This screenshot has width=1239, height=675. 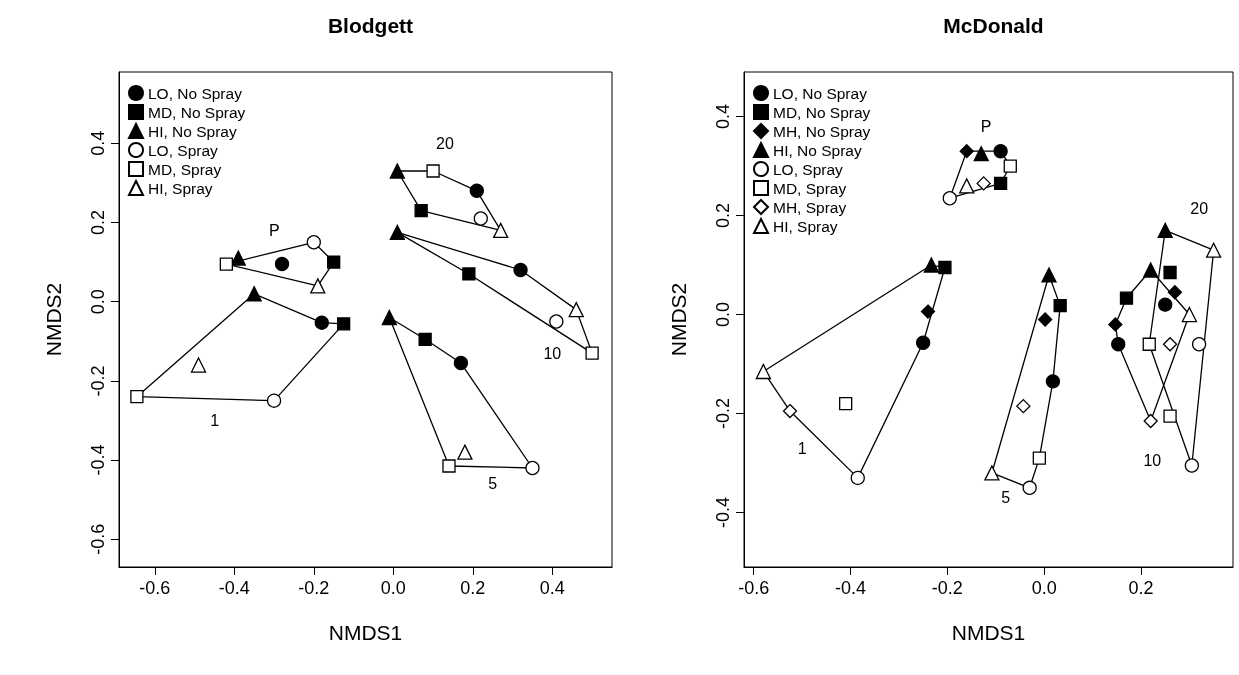 I want to click on y-tick-label: -0.6, so click(x=98, y=539).